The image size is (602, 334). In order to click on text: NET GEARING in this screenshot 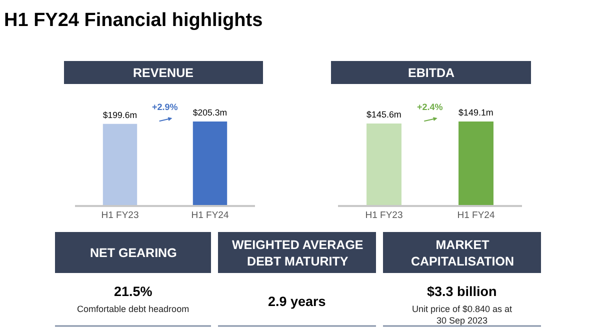, I will do `click(133, 253)`.